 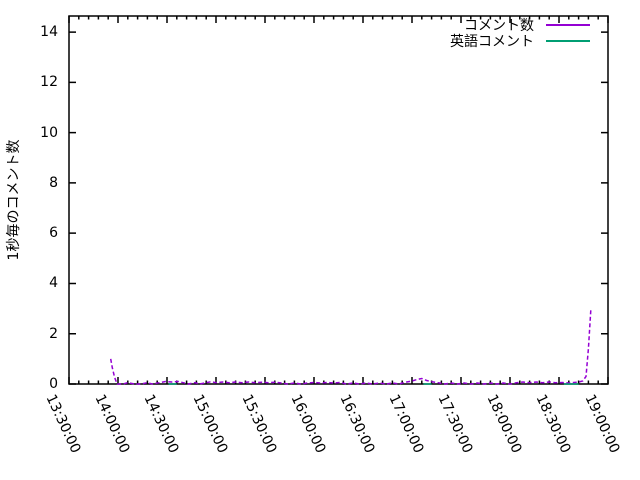 What do you see at coordinates (492, 42) in the screenshot?
I see `legend-label: 英語コメント` at bounding box center [492, 42].